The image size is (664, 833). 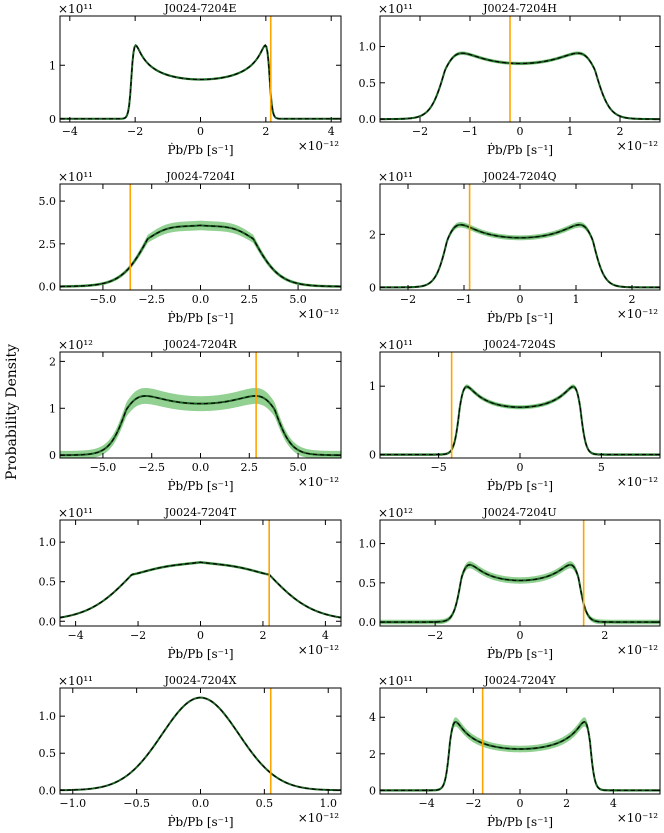 I want to click on panel-j0024-7204s: −5 0 5 0 1 J0024-7204S ×10¹¹ ×10⁻¹² Ṗb/Pb [s⁻¹], so click(x=515, y=415).